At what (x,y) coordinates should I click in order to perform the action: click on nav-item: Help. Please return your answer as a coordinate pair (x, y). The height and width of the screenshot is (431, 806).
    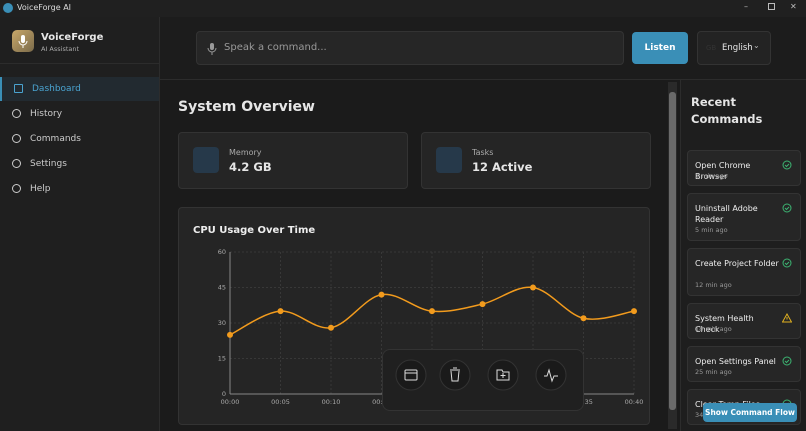
    Looking at the image, I should click on (79, 189).